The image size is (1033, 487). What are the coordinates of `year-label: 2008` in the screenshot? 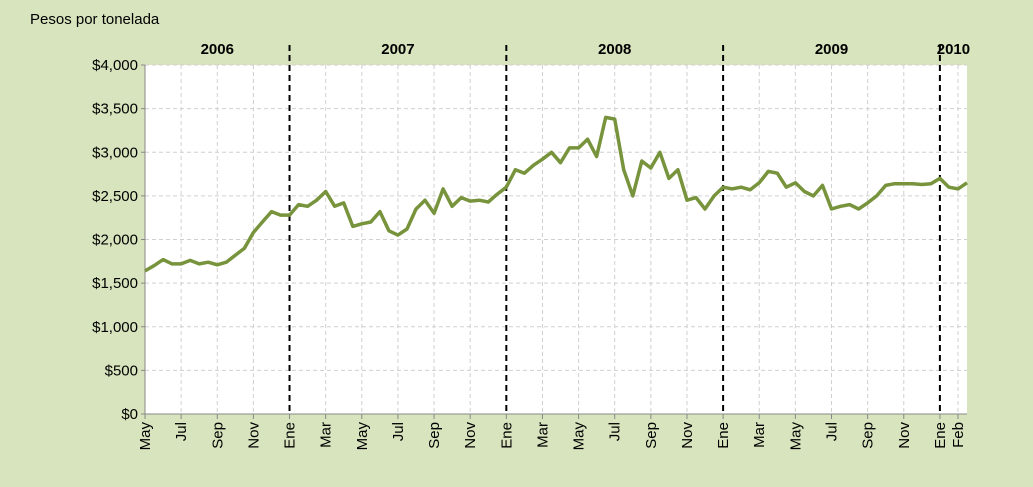 It's located at (614, 49).